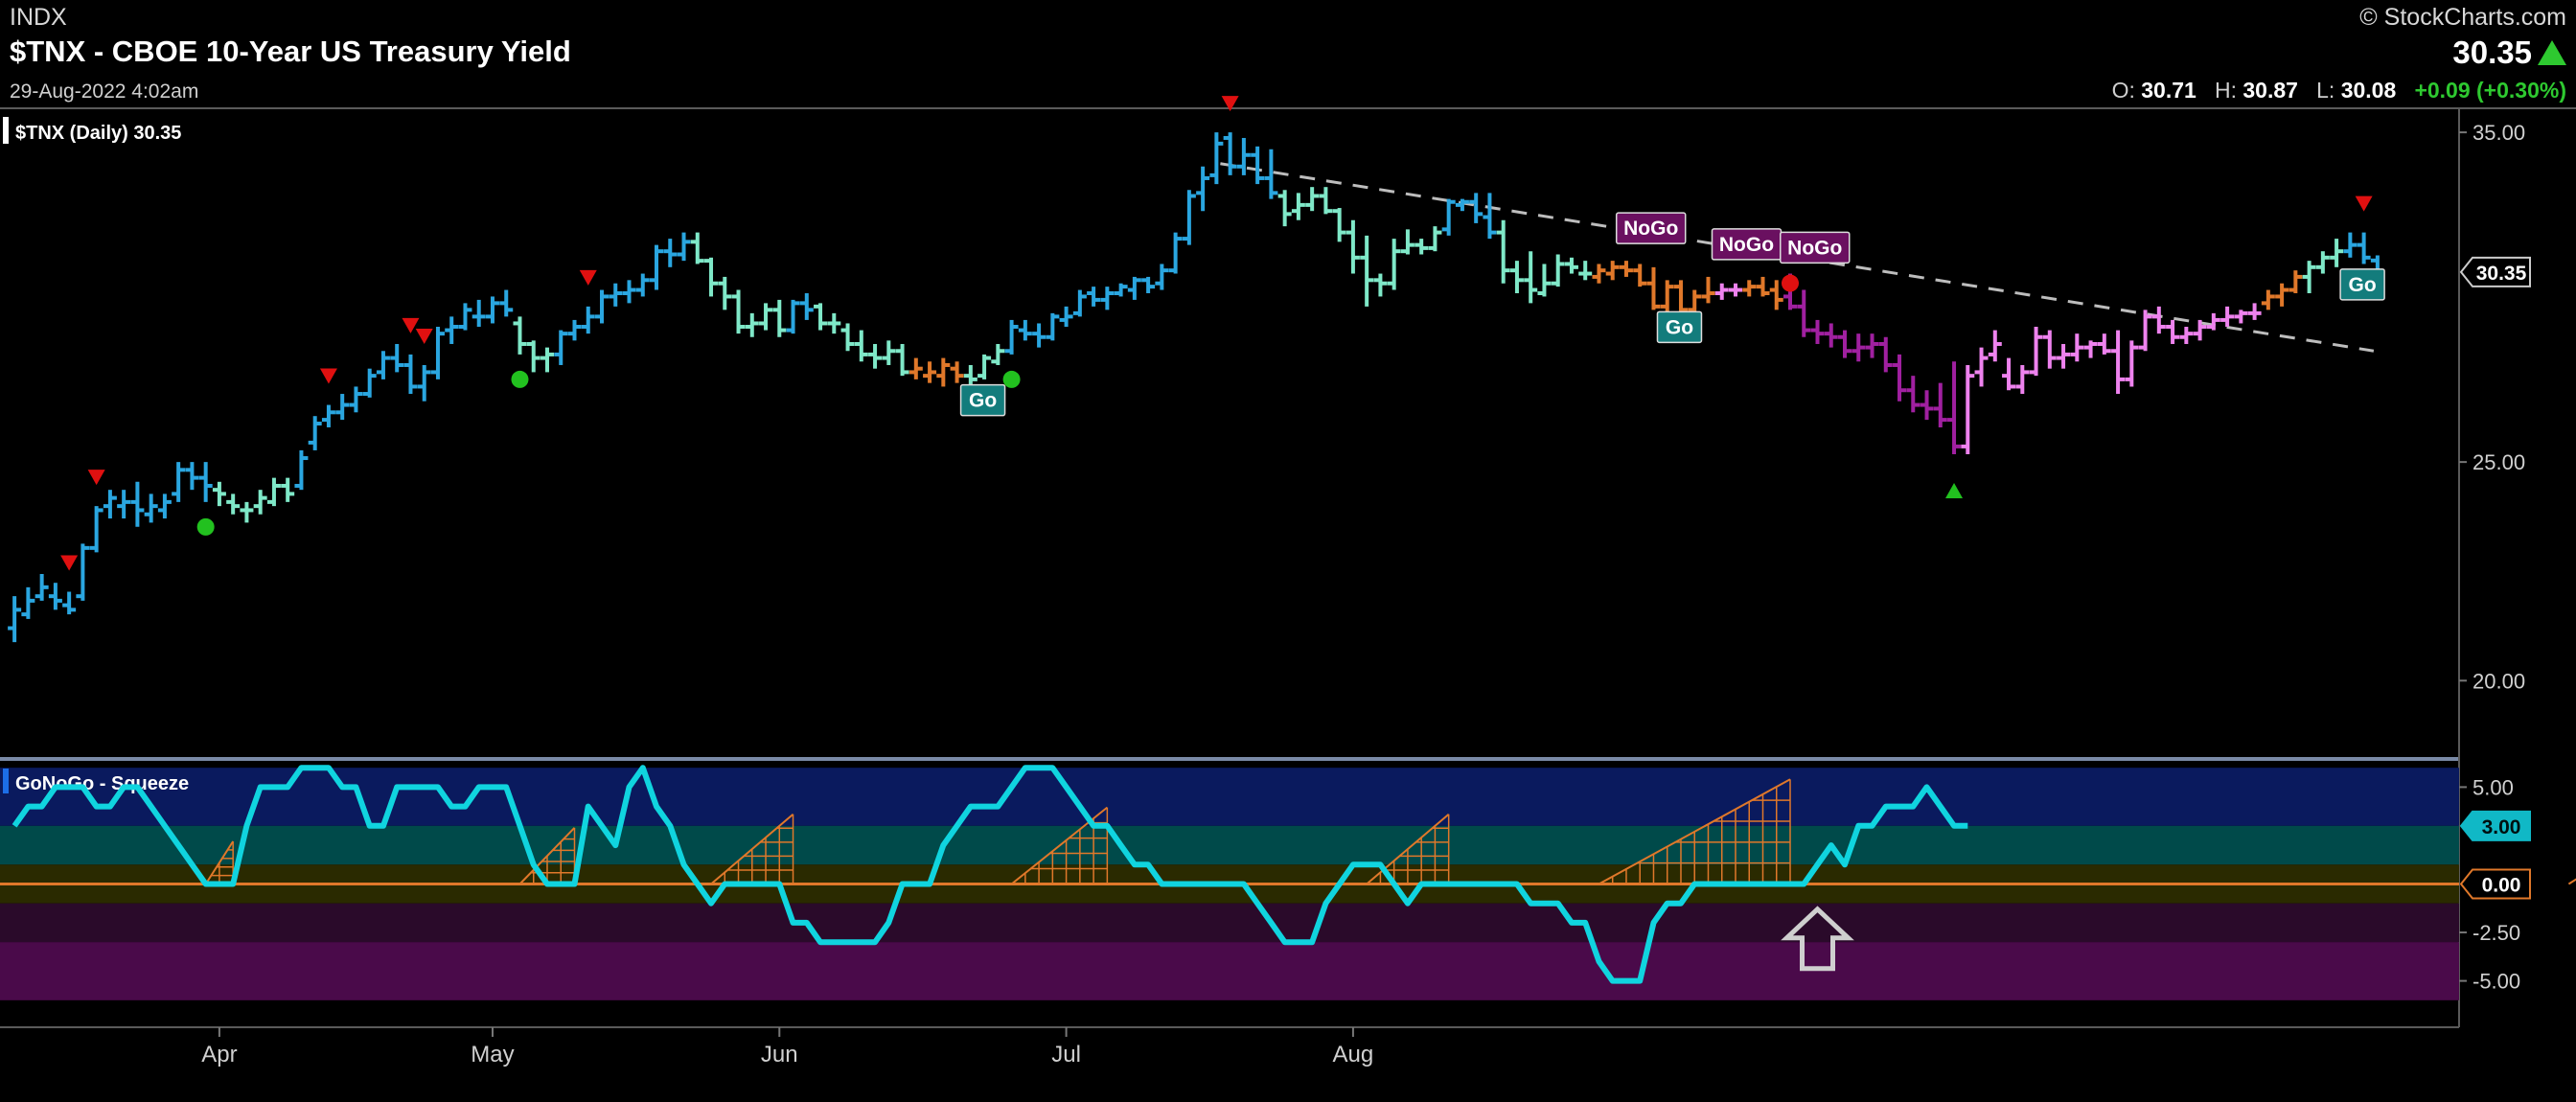 The width and height of the screenshot is (2576, 1102). I want to click on price-tick-label: 20.00, so click(2498, 681).